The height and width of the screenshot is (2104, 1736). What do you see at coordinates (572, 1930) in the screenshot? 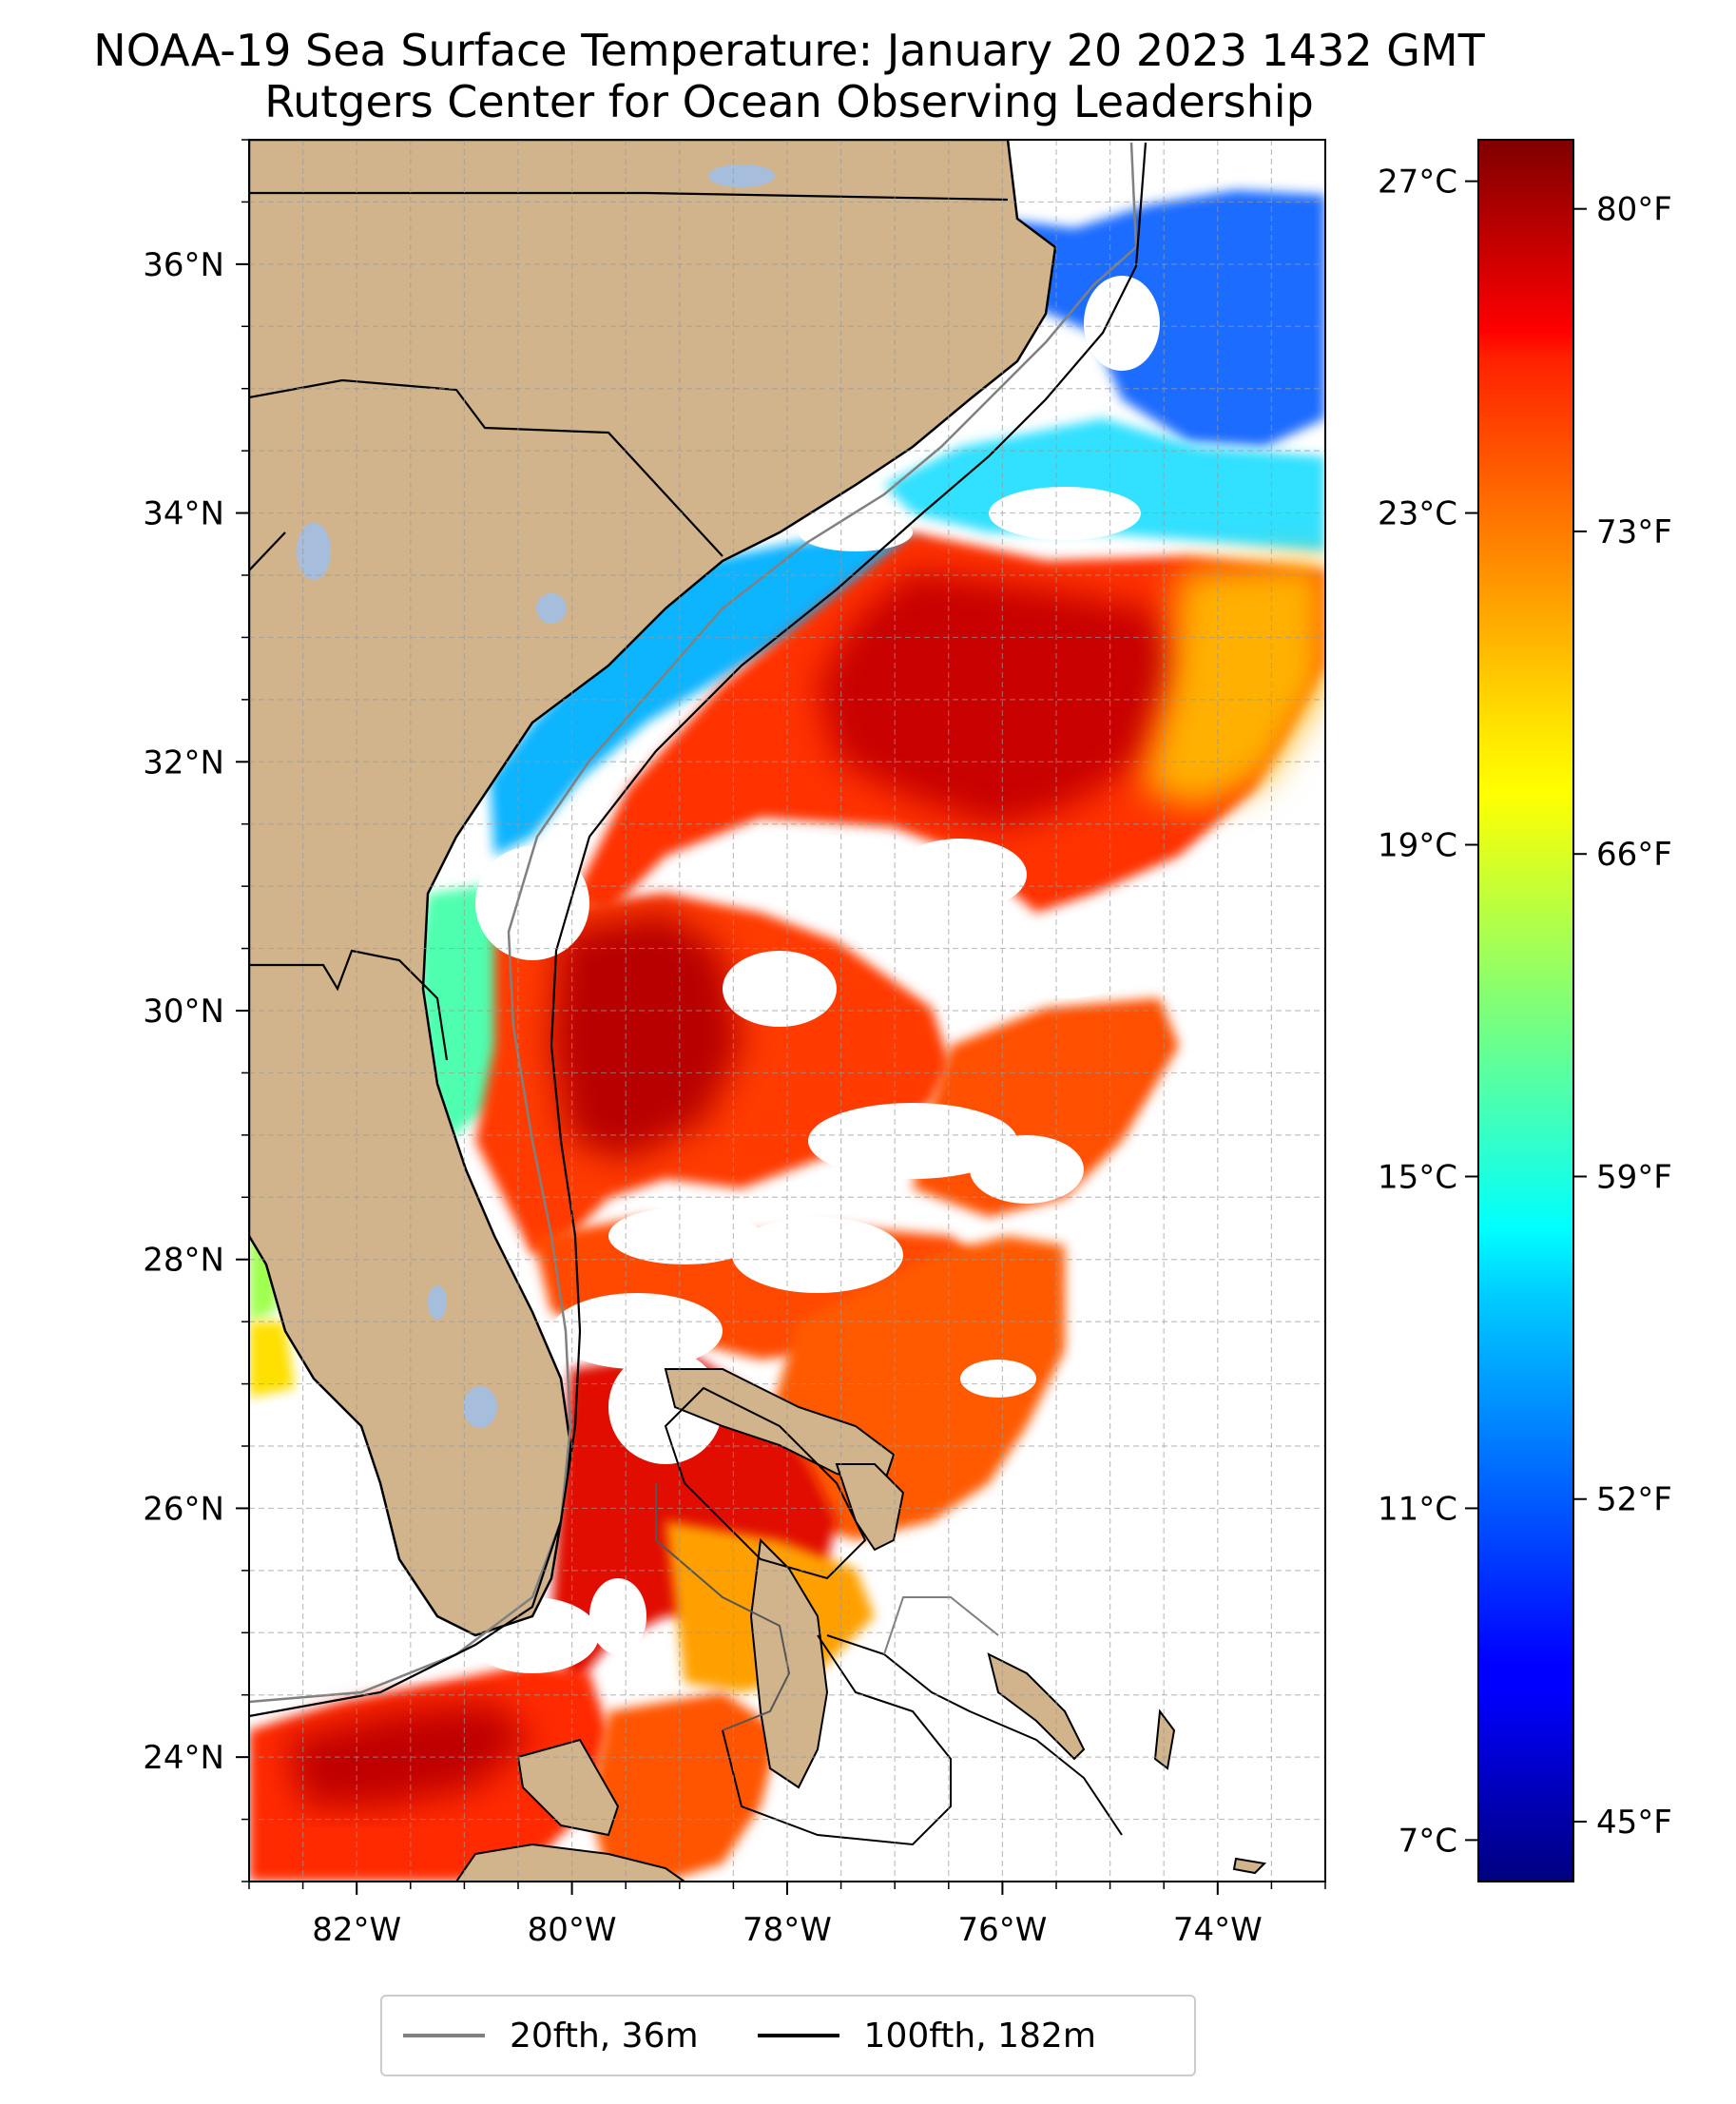
I see `lon-tick-label: 80°W` at bounding box center [572, 1930].